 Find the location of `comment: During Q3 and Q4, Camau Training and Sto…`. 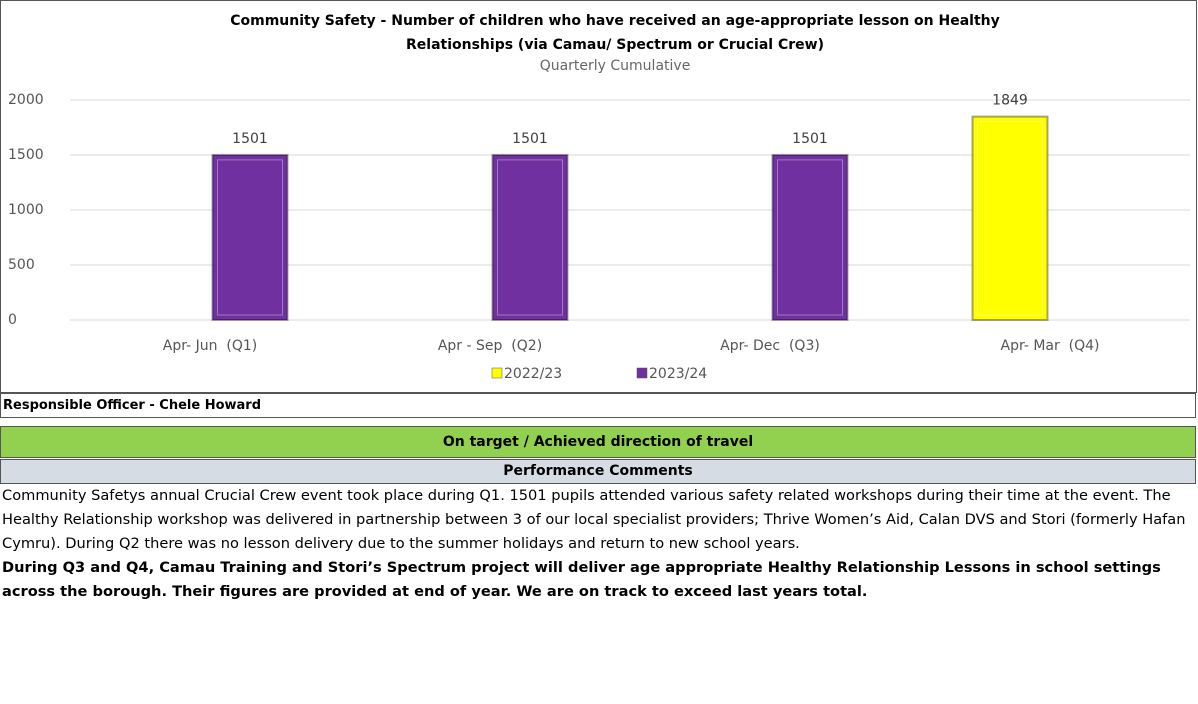

comment: During Q3 and Q4, Camau Training and Sto… is located at coordinates (581, 579).